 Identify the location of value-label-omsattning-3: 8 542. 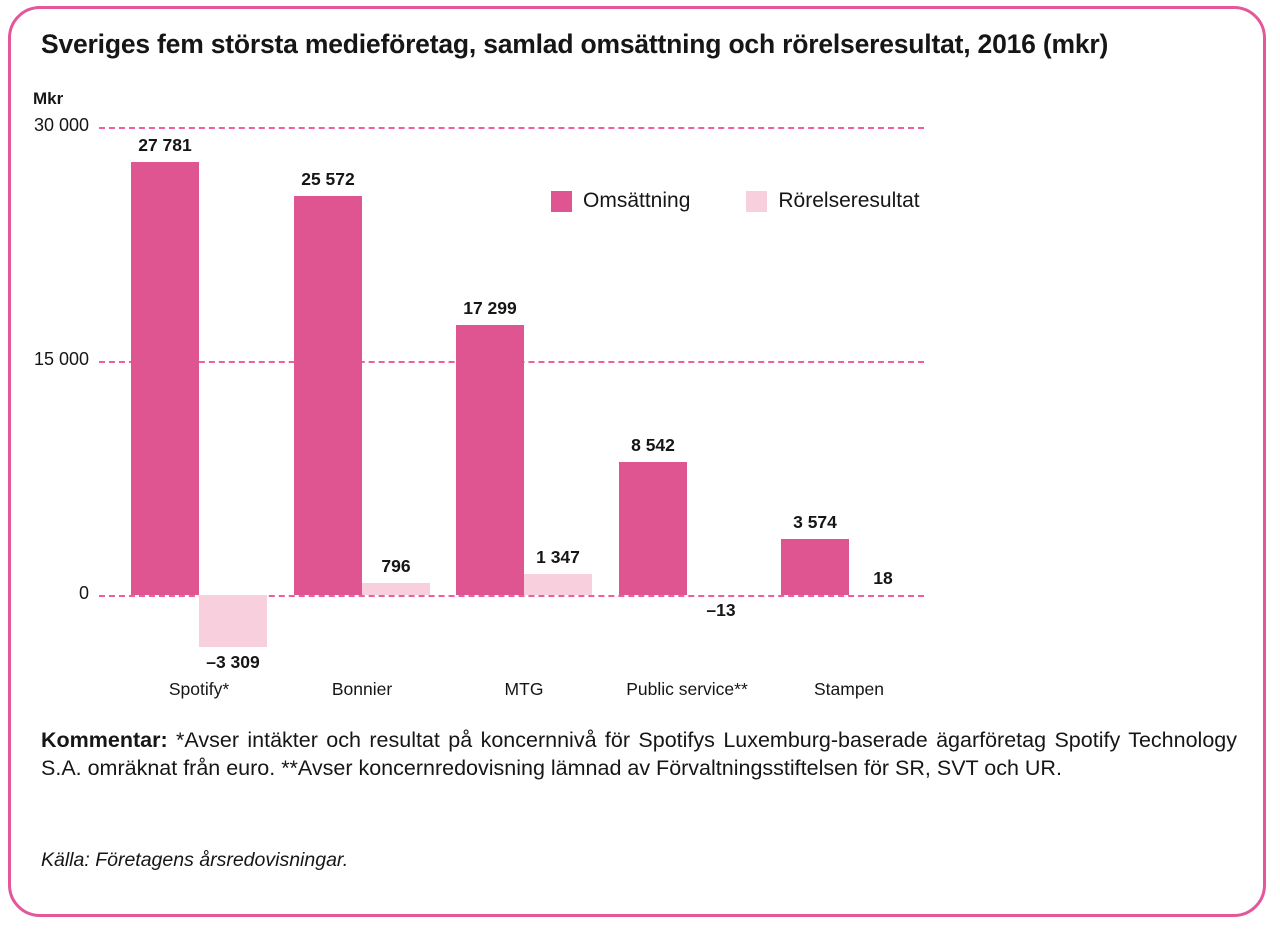
(653, 444).